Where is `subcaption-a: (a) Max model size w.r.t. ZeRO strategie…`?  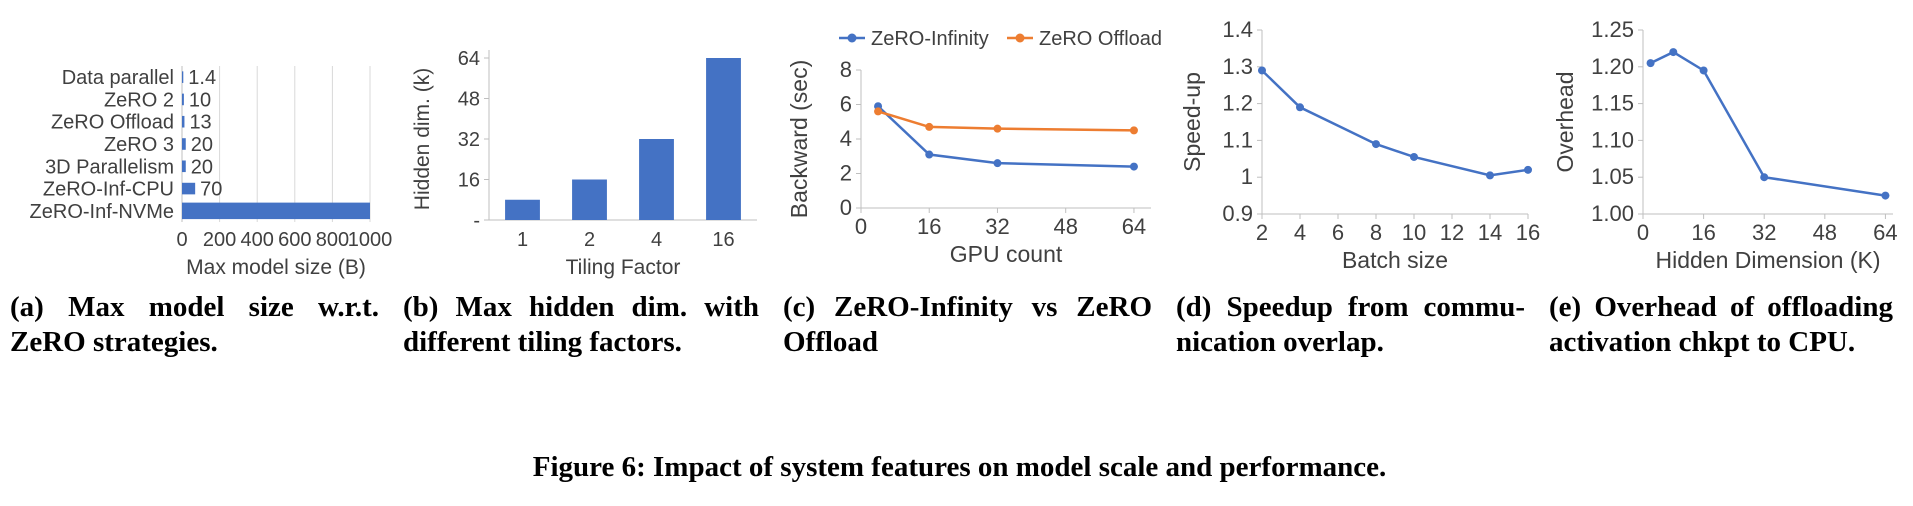
subcaption-a: (a) Max model size w.r.t. ZeRO strategie… is located at coordinates (194, 324).